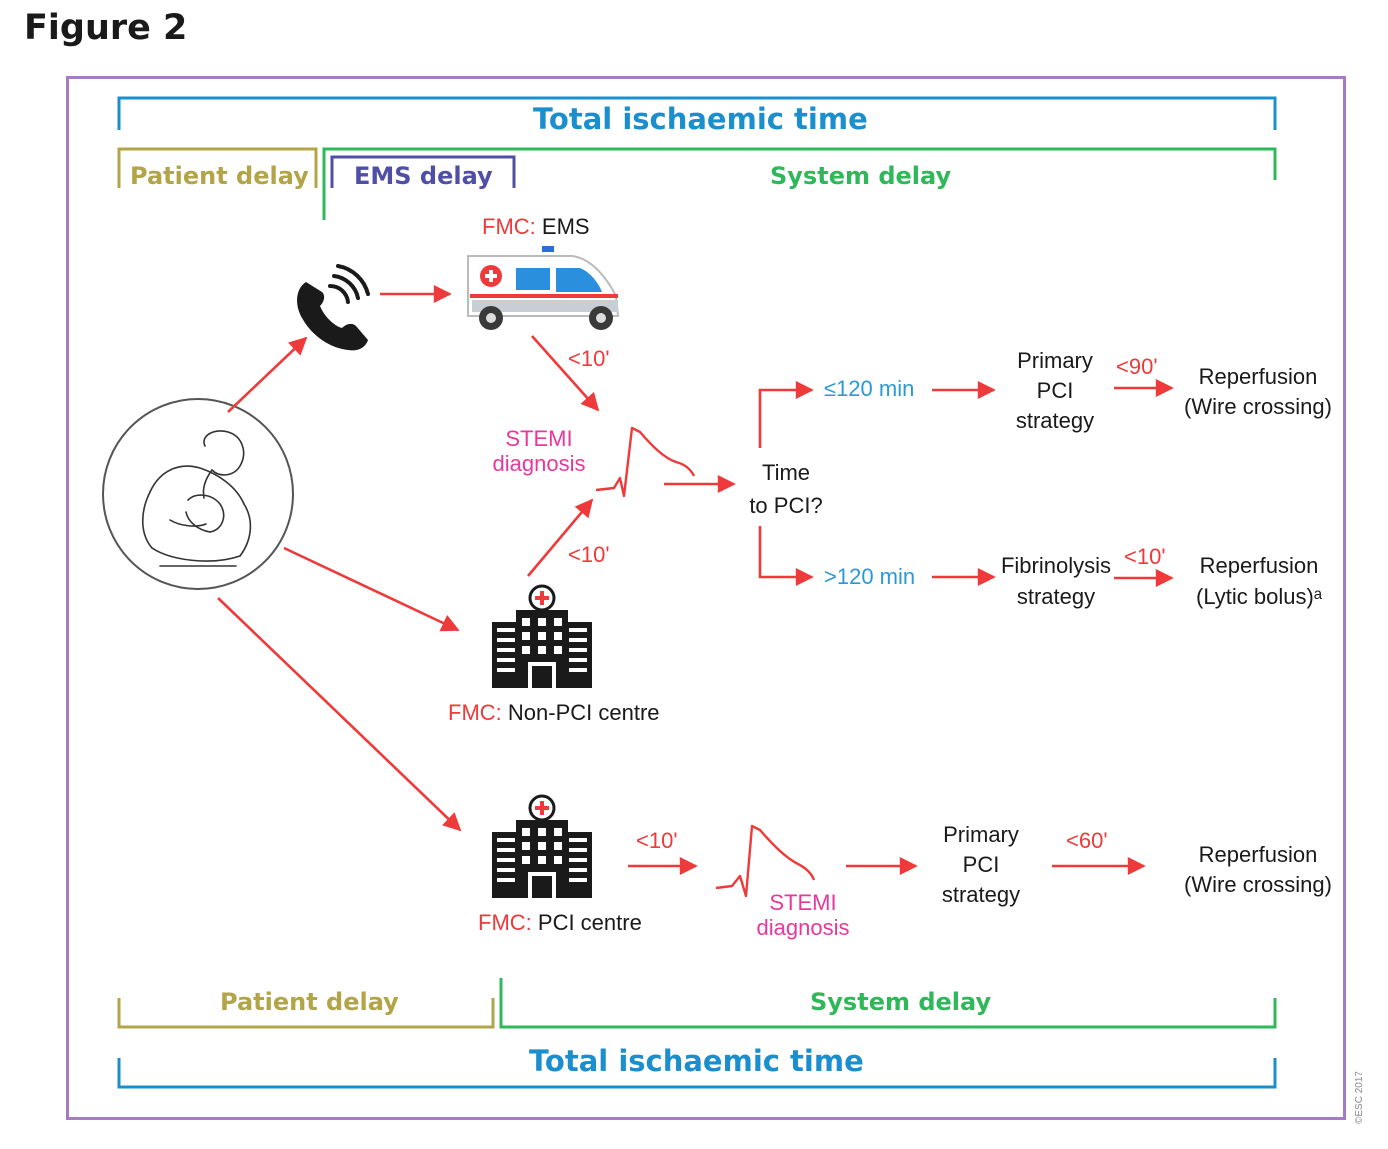  I want to click on fmc-pci-centre-label: FMC: PCI centre, so click(560, 923).